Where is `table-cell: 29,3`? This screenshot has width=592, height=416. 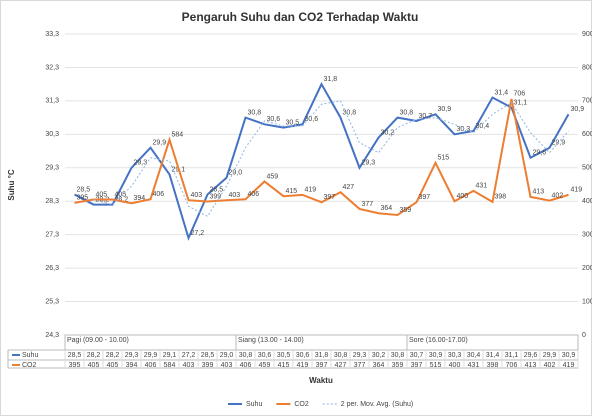 table-cell: 29,3 is located at coordinates (360, 355).